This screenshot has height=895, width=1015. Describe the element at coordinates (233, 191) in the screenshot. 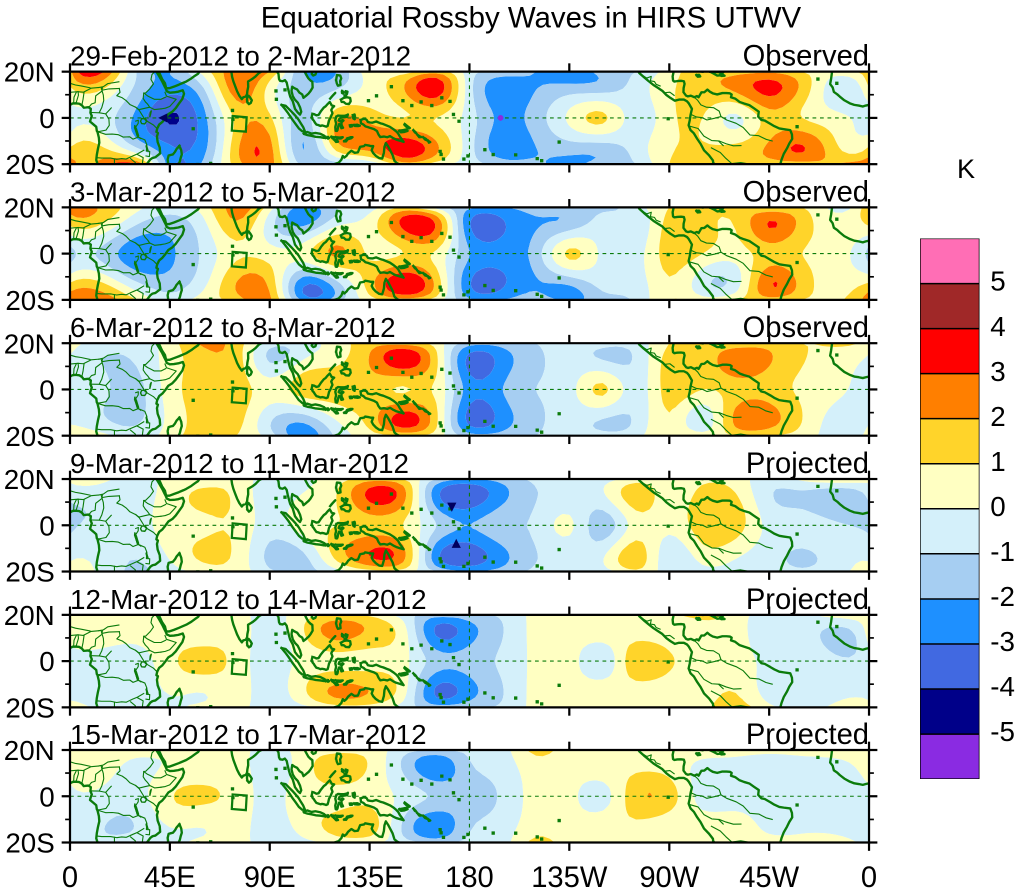

I see `svg-text: 3-Mar-2012 to 5-Mar-2012` at that location.